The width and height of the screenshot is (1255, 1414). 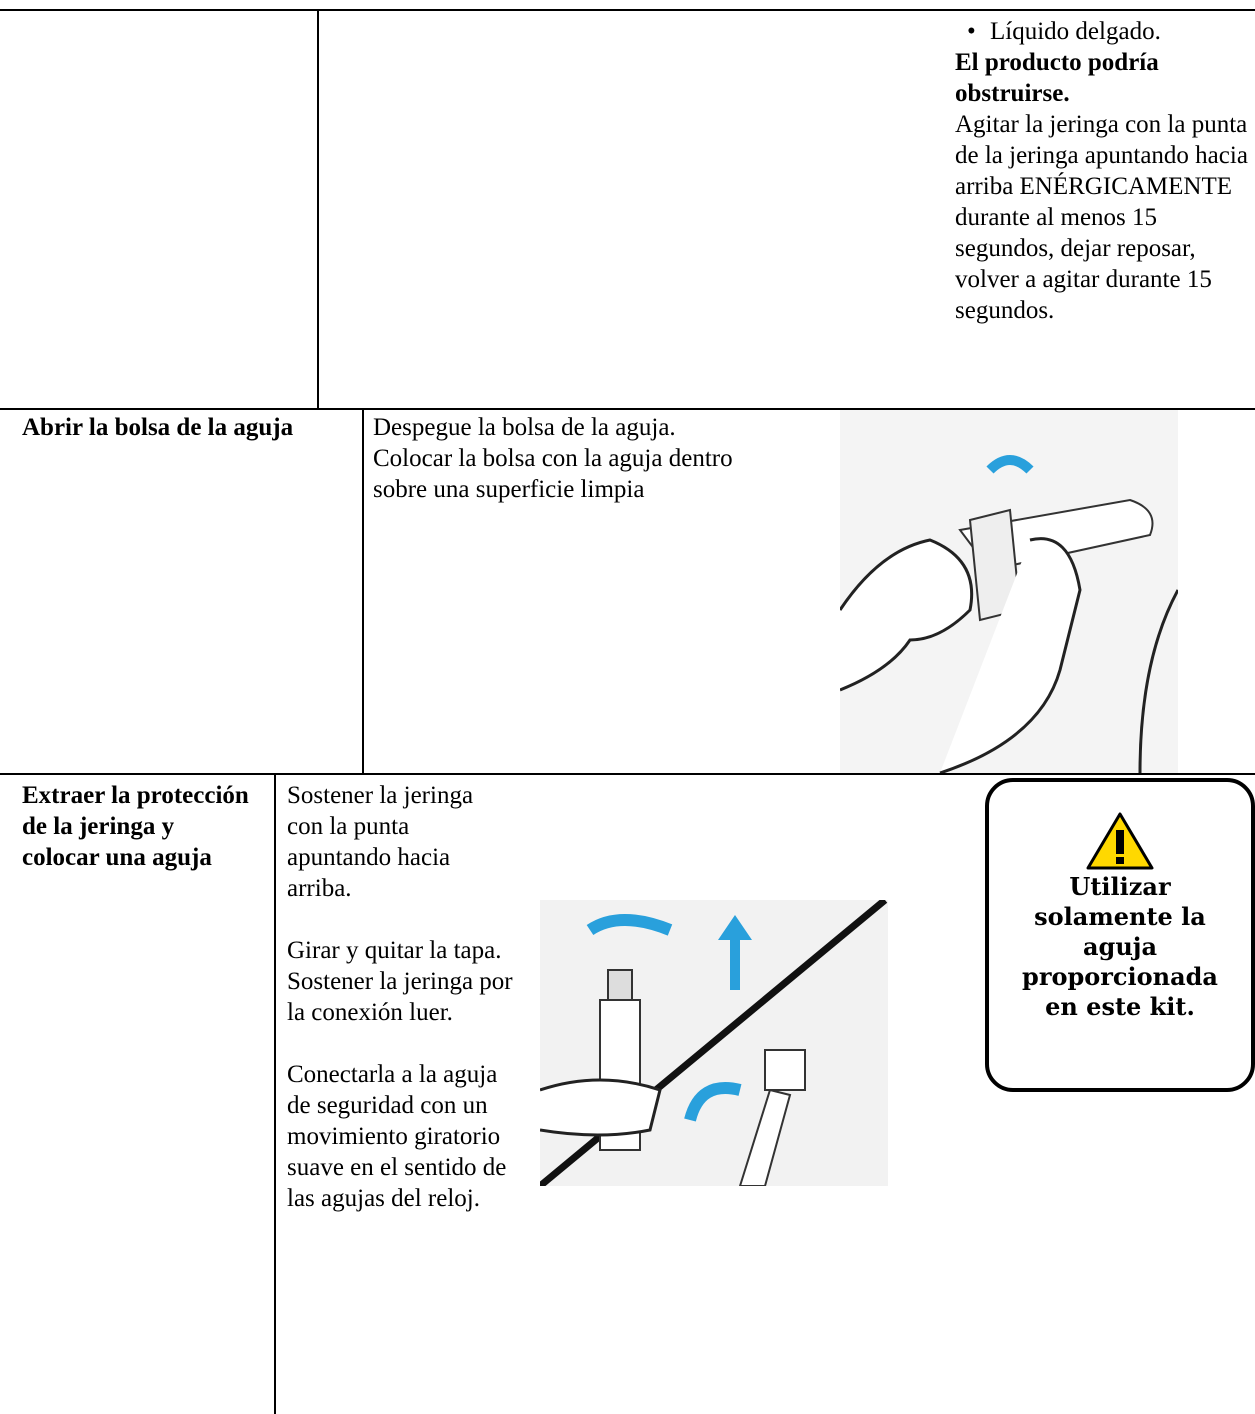 What do you see at coordinates (1057, 78) in the screenshot?
I see `warning-text: El producto podría obstruirse.` at bounding box center [1057, 78].